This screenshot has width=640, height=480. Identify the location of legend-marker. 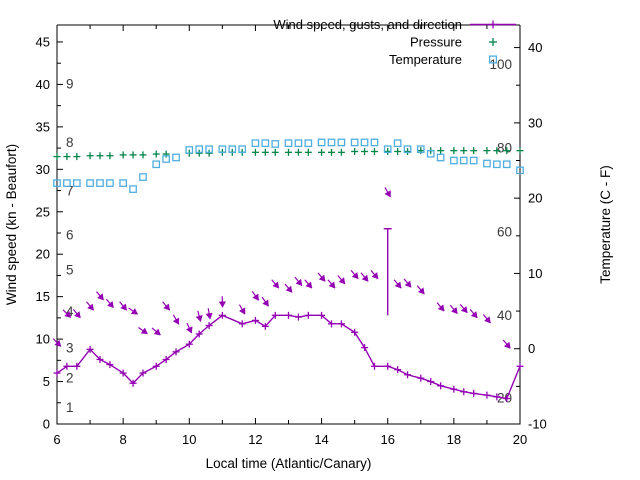
(493, 59).